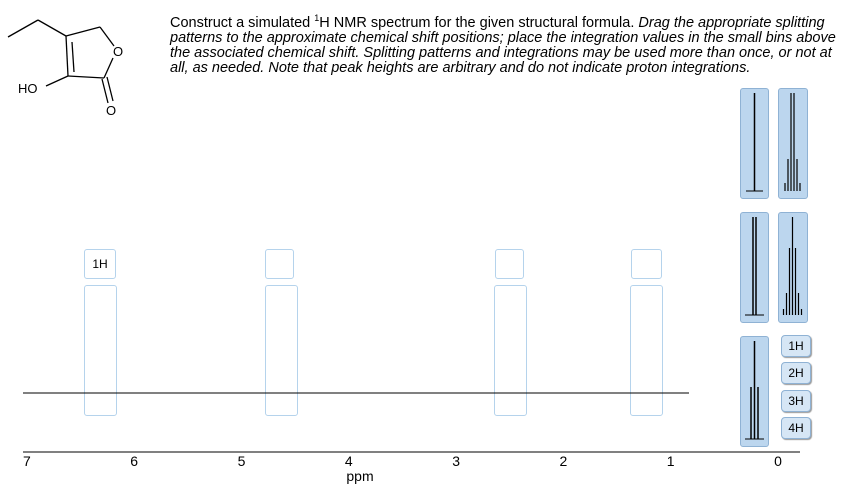 This screenshot has height=504, width=856. I want to click on tick-label: 1, so click(670, 461).